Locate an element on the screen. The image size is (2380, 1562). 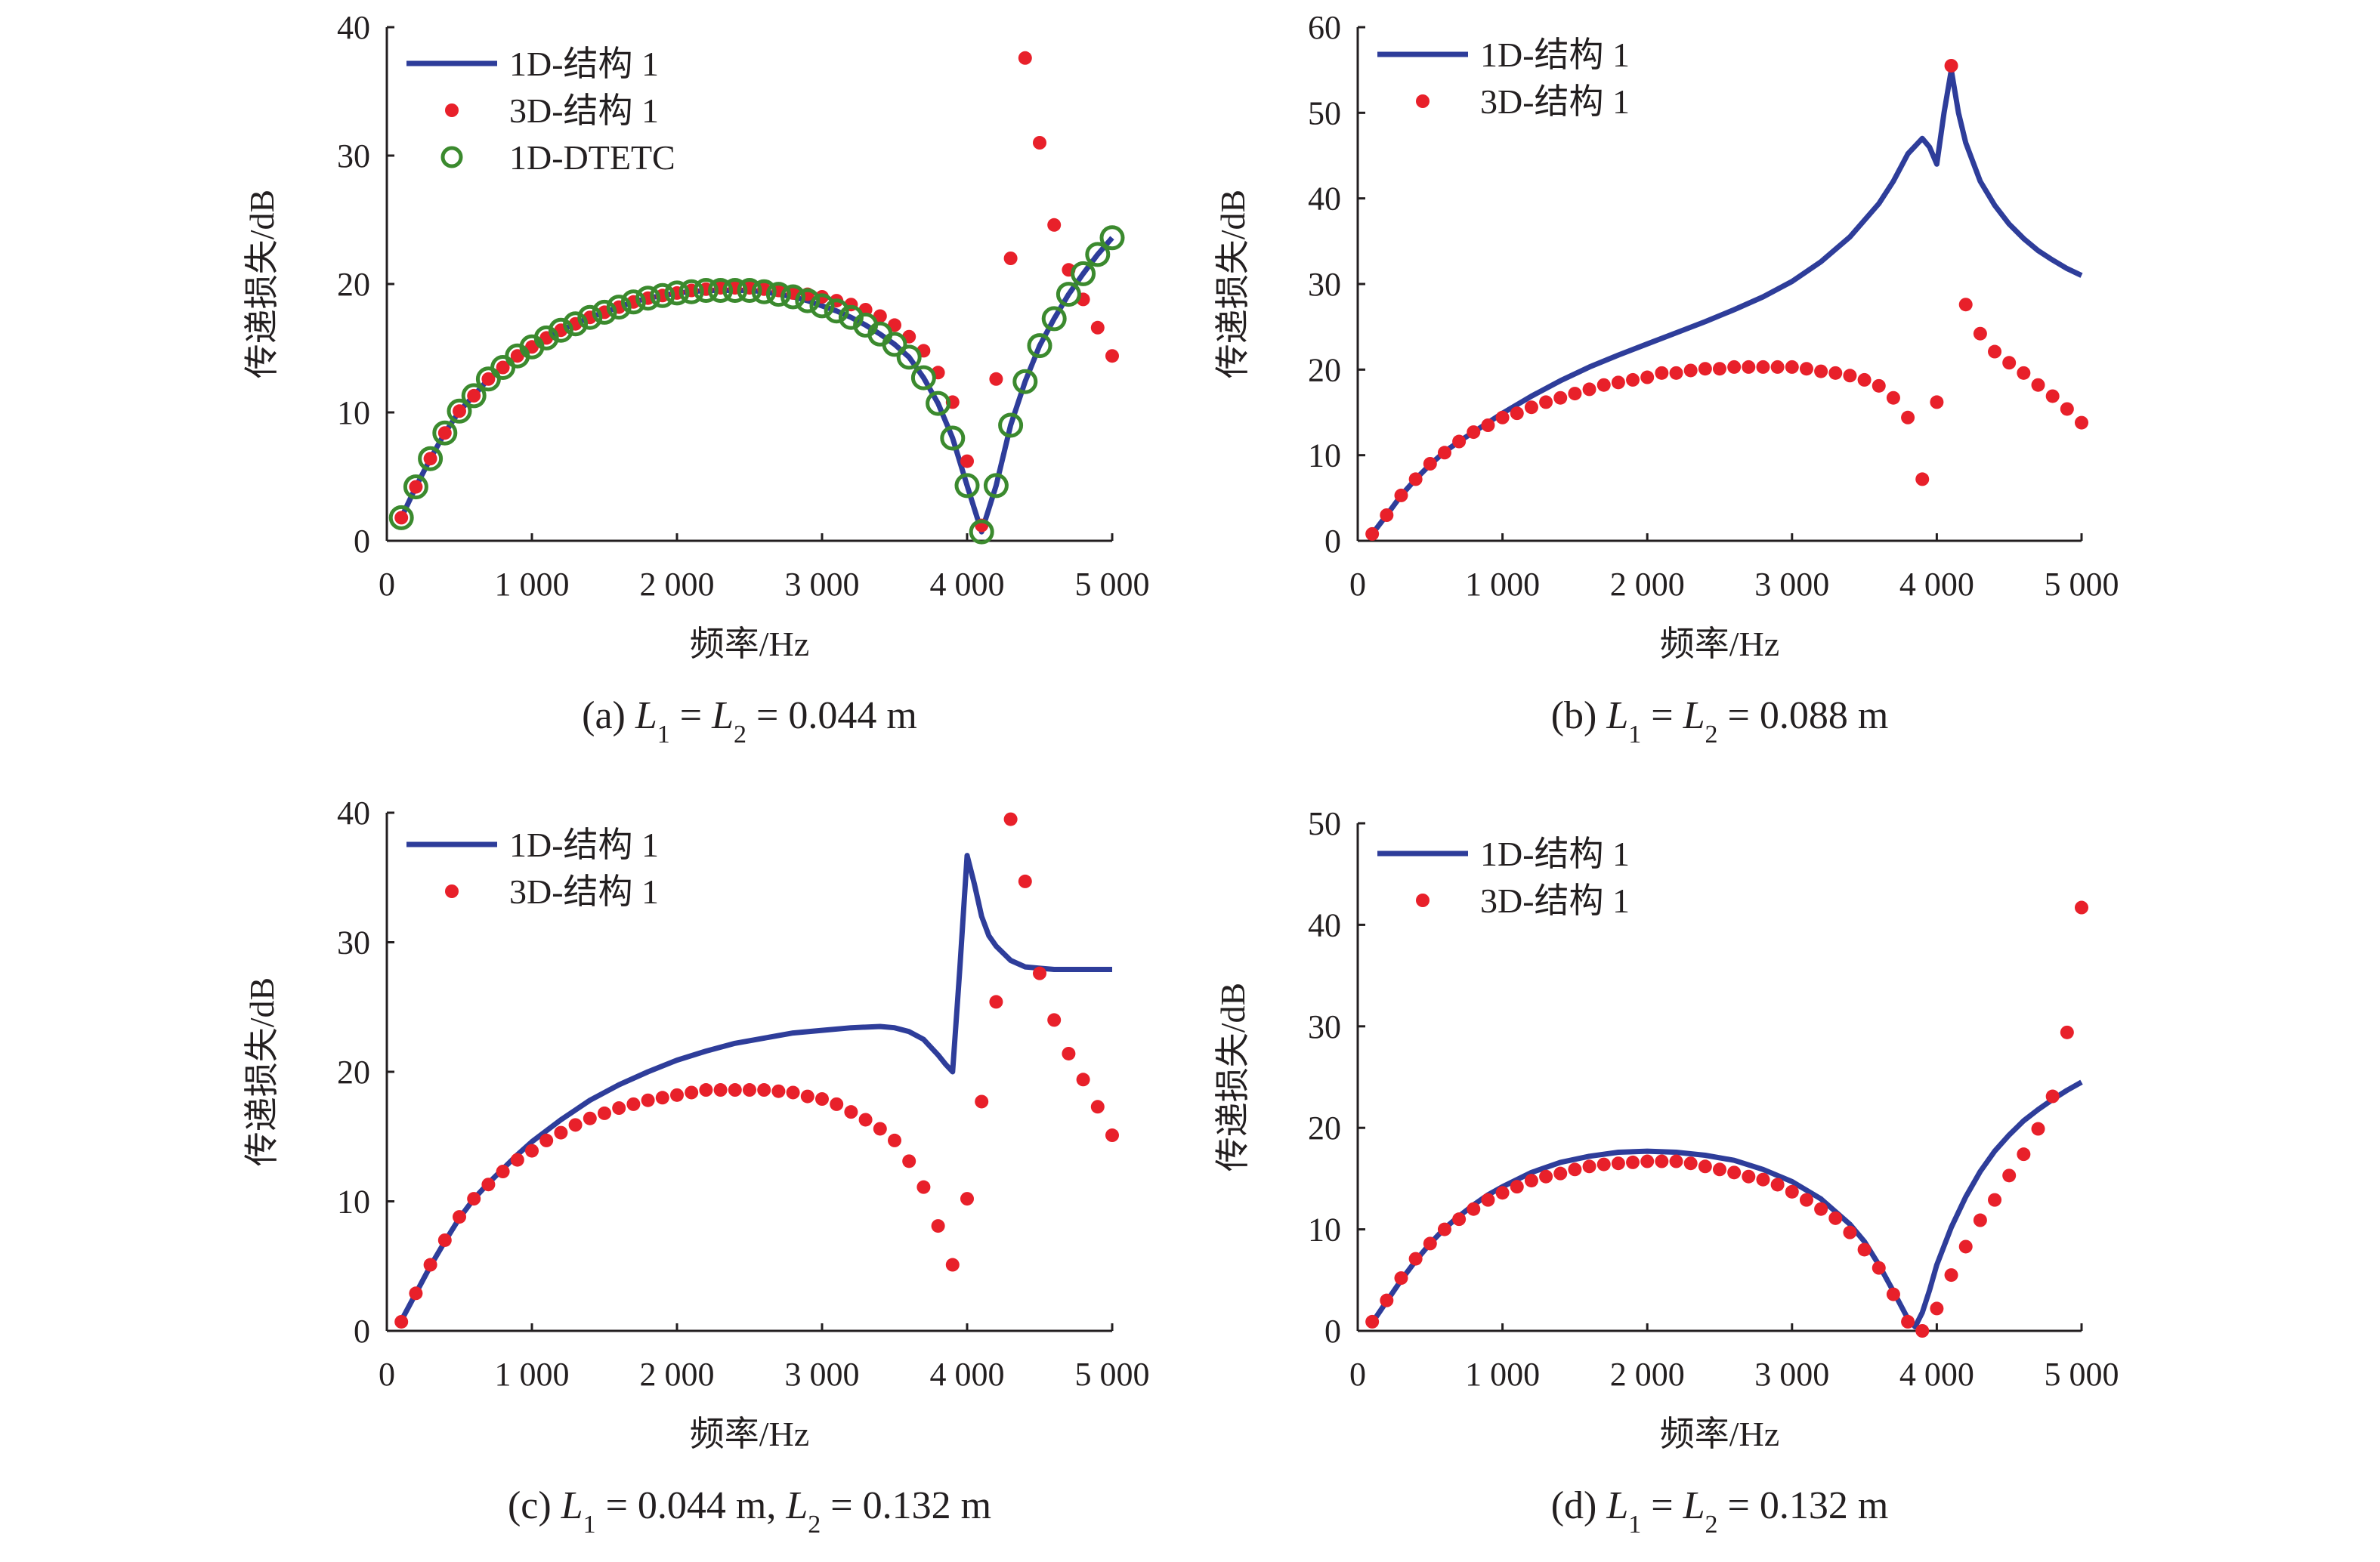
caption-text: = 0.132 m is located at coordinates (906, 1505).